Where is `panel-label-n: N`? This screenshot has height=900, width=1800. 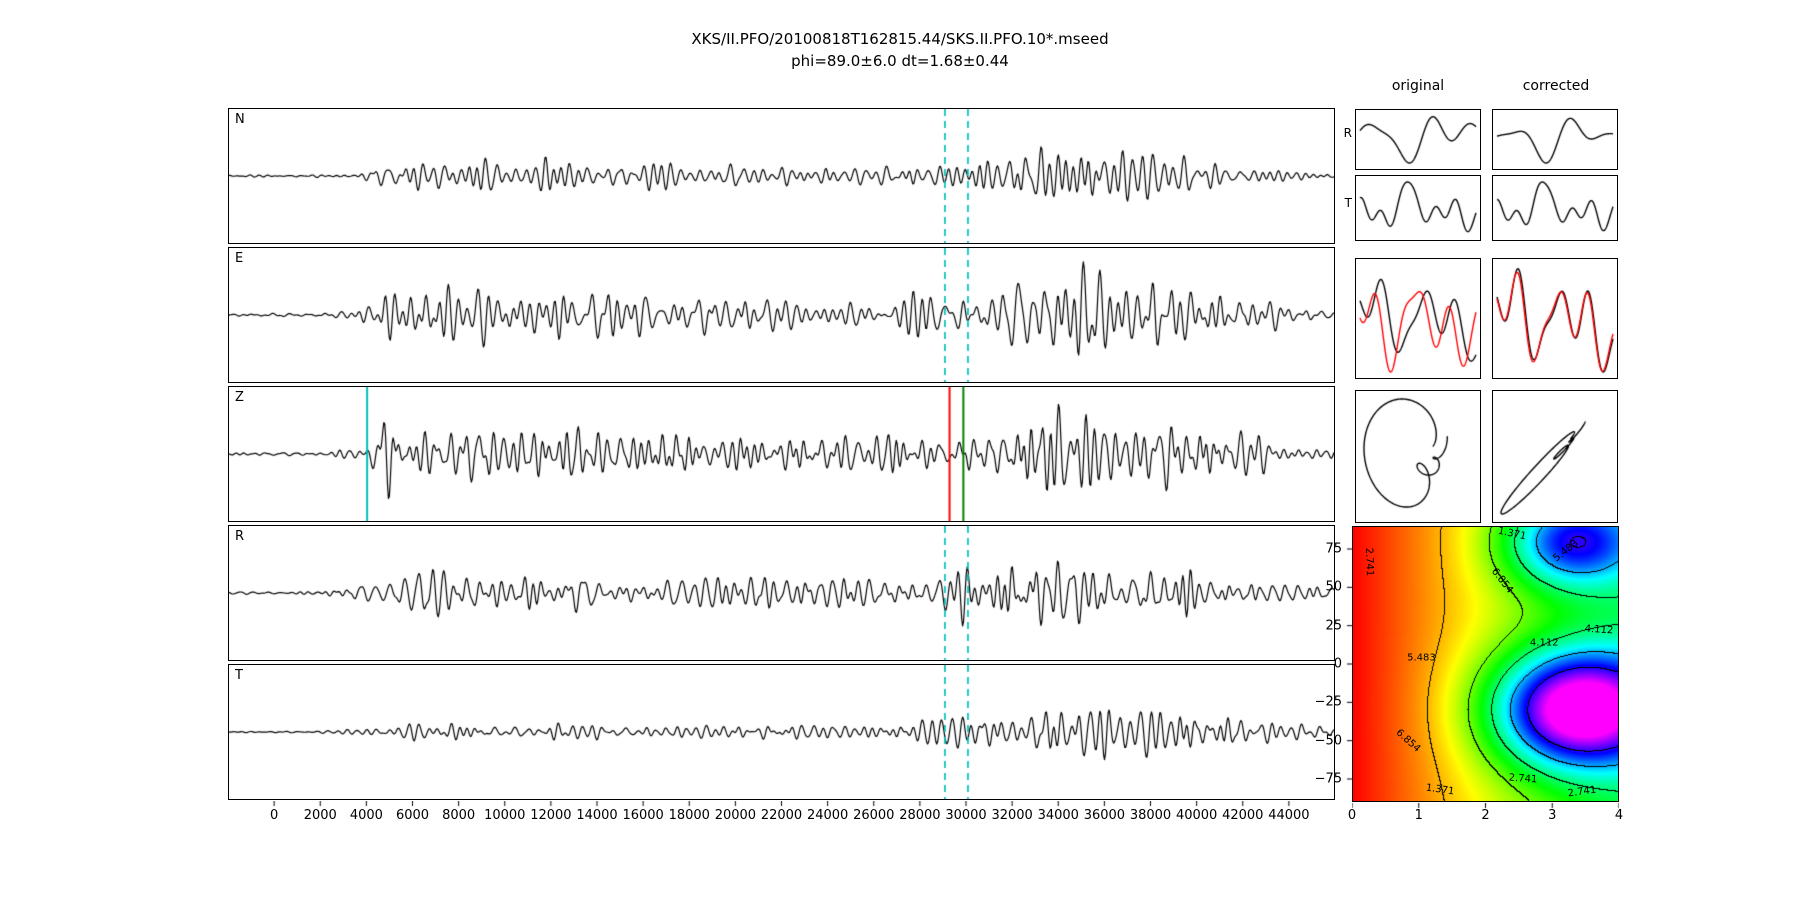
panel-label-n: N is located at coordinates (240, 119).